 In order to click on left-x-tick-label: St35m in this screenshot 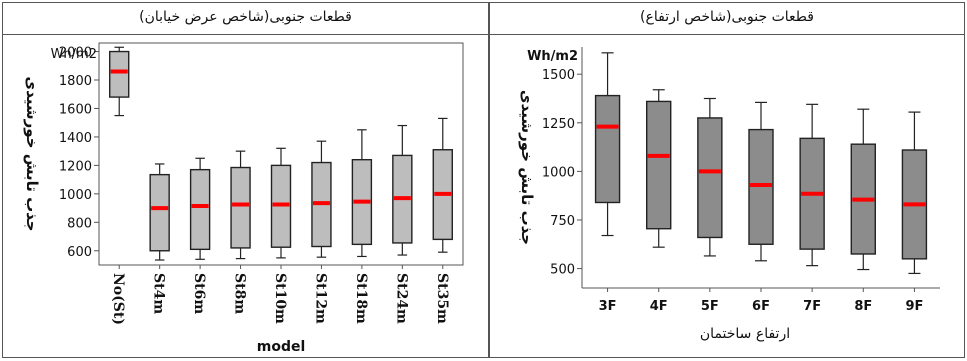, I will do `click(442, 298)`.